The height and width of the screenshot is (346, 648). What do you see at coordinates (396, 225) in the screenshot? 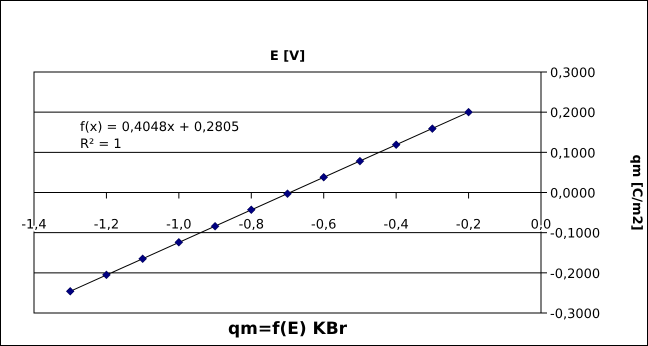
I see `x-tick-label: -0,4` at bounding box center [396, 225].